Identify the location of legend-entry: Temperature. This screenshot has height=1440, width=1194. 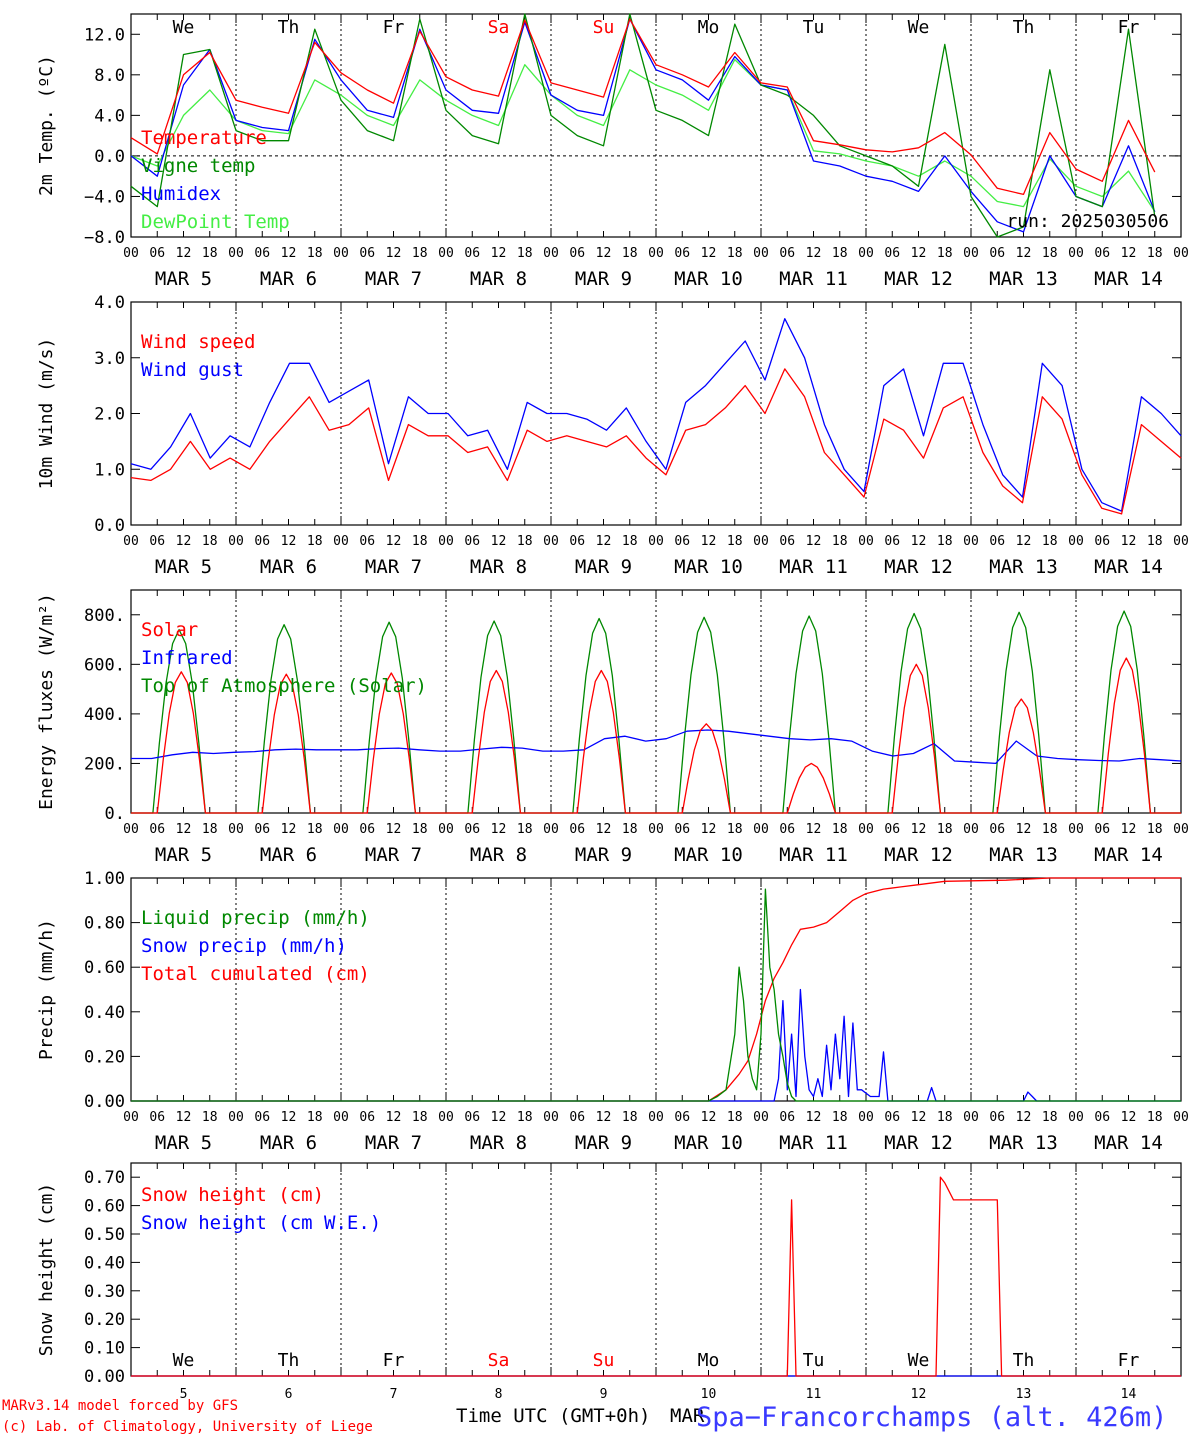
(204, 138).